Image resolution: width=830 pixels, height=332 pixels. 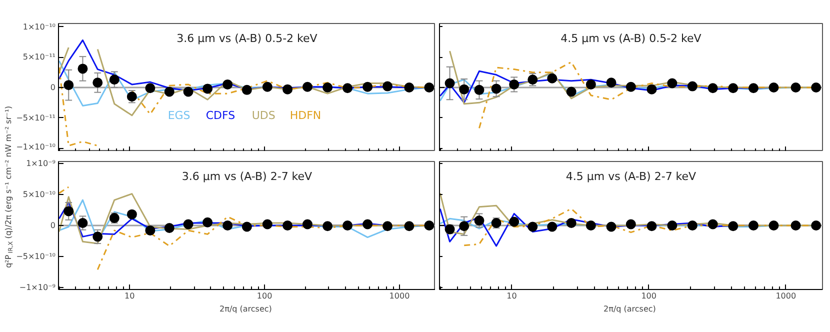 I want to click on series-label: CDFS, so click(x=221, y=115).